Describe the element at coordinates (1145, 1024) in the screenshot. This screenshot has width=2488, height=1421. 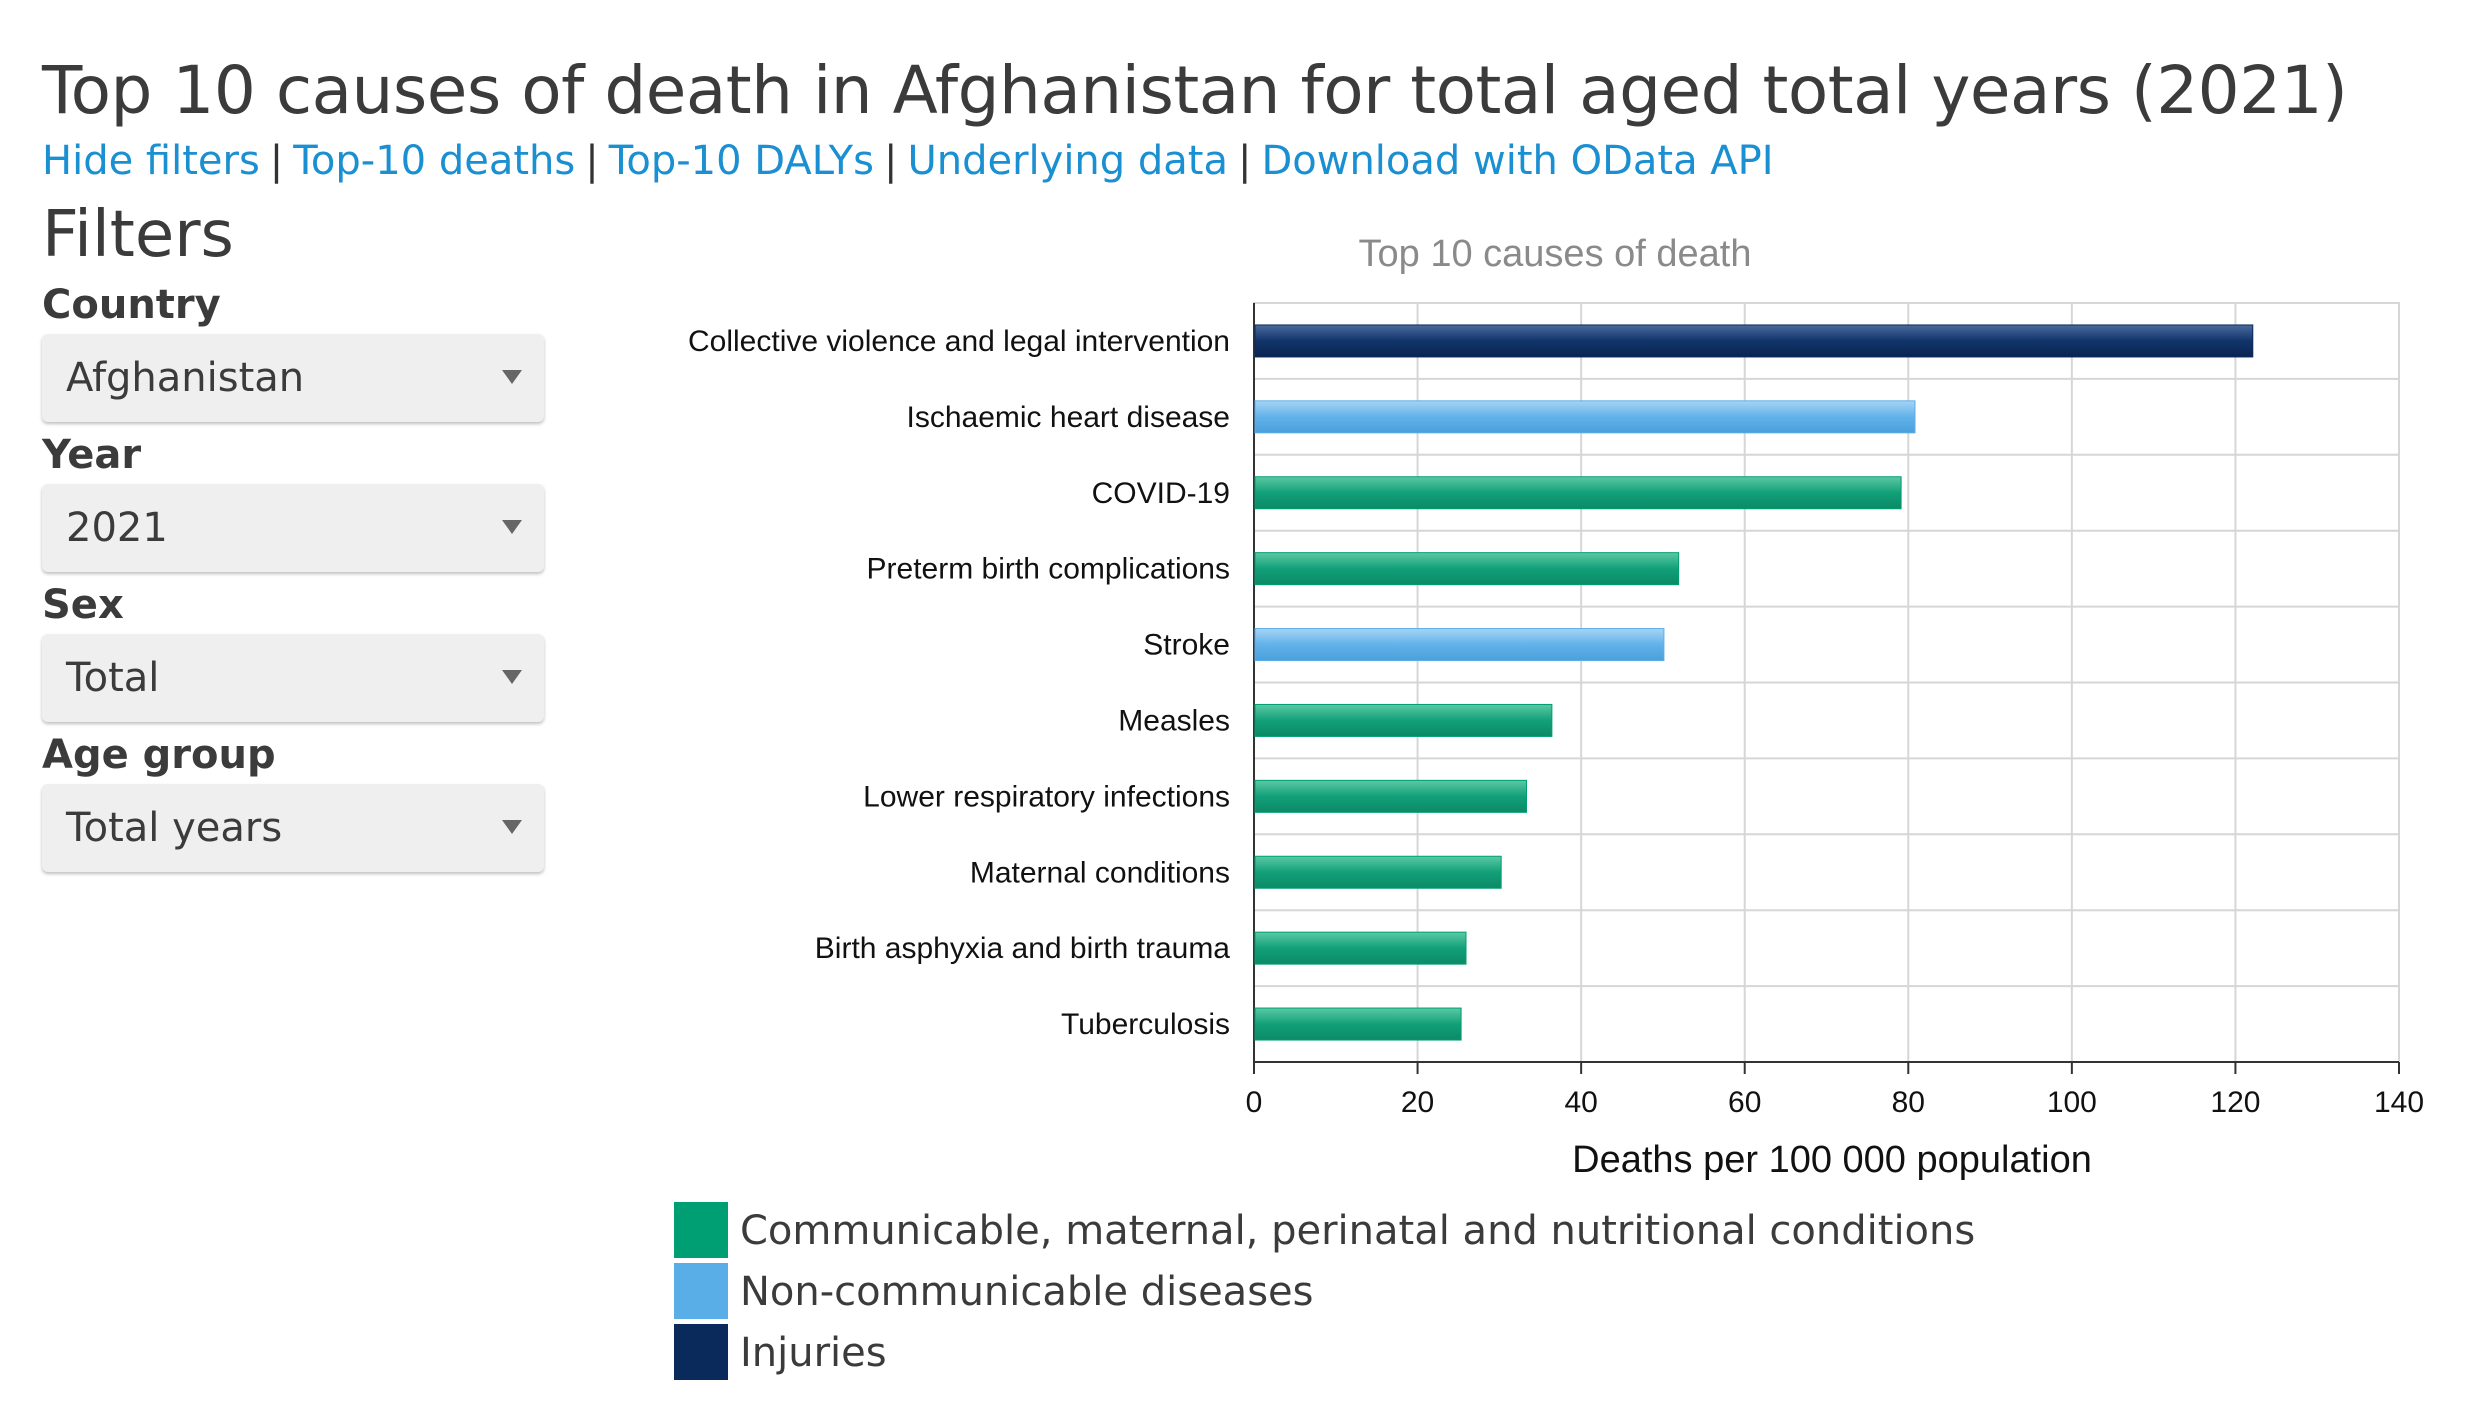
I see `y-tick-label: Tuberculosis` at that location.